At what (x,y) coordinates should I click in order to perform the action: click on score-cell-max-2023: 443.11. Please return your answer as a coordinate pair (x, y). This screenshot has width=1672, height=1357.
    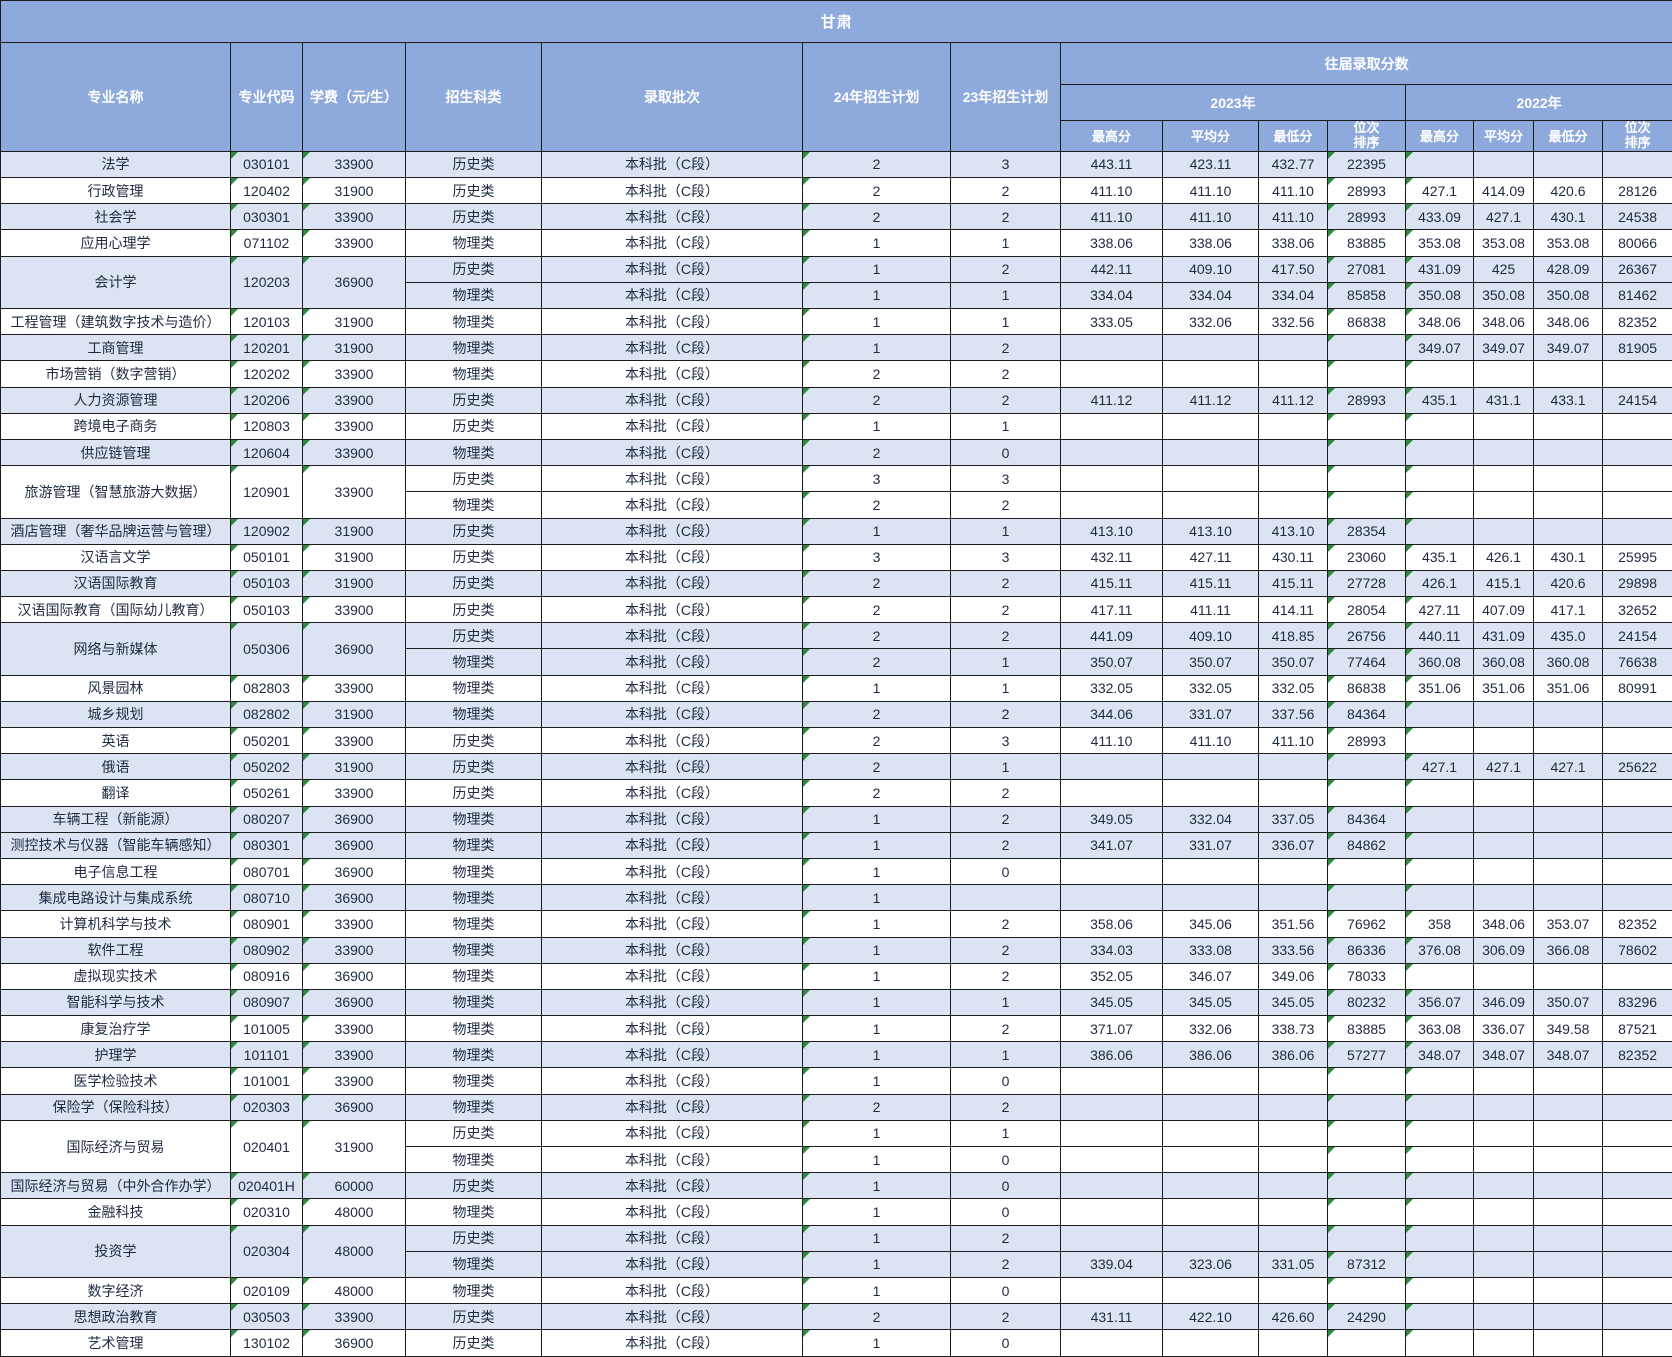
    Looking at the image, I should click on (1112, 164).